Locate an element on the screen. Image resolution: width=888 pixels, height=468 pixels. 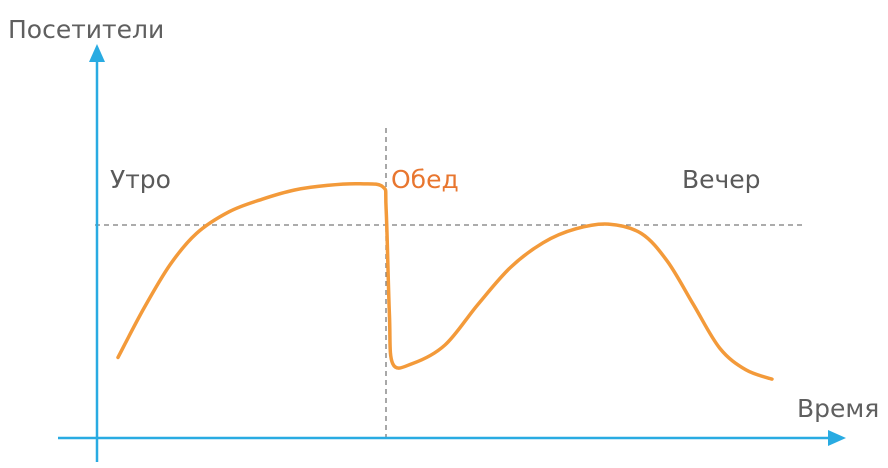
x-axis-arrow is located at coordinates (837, 438).